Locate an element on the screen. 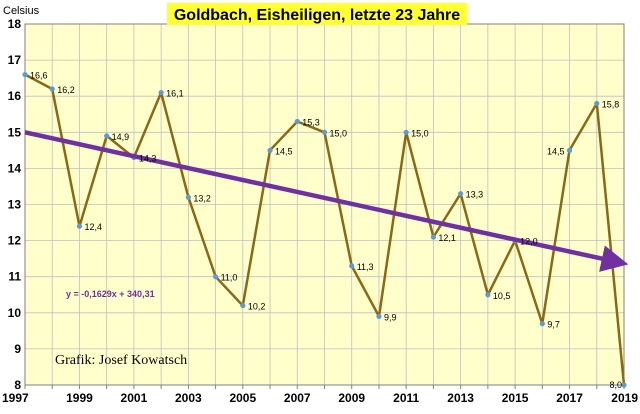 This screenshot has height=414, width=640. data-label: 10,5 is located at coordinates (502, 296).